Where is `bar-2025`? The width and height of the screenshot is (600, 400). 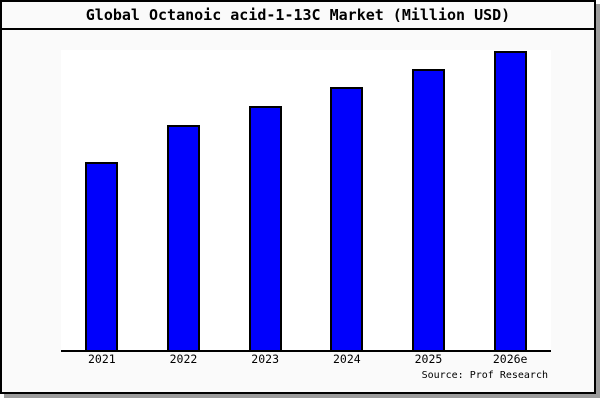
bar-2025 is located at coordinates (428, 209).